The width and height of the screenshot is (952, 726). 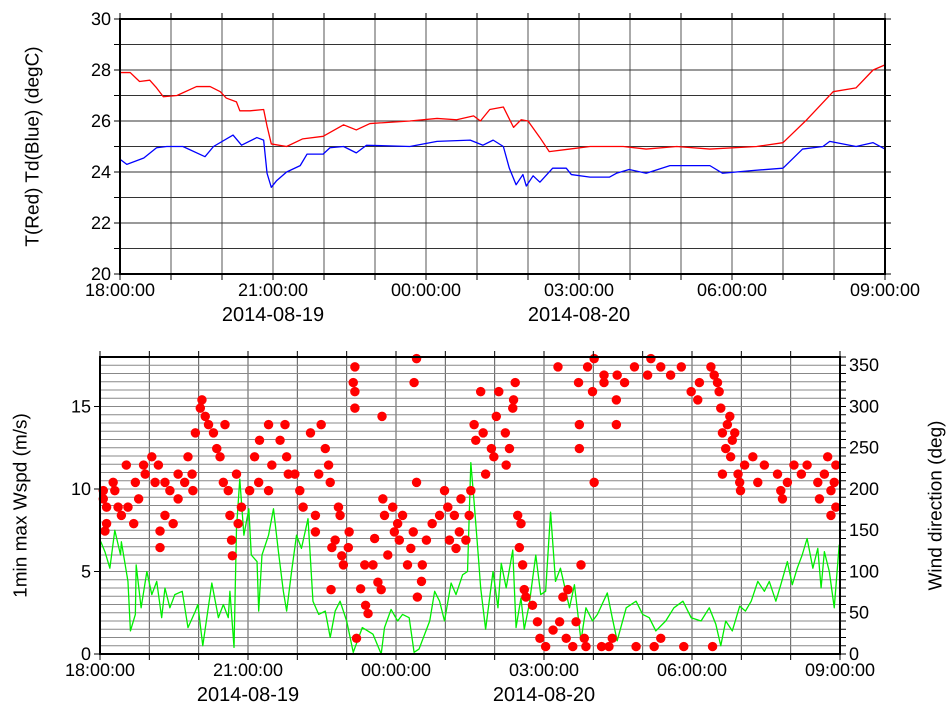 What do you see at coordinates (100, 172) in the screenshot?
I see `y-tick-label: 24` at bounding box center [100, 172].